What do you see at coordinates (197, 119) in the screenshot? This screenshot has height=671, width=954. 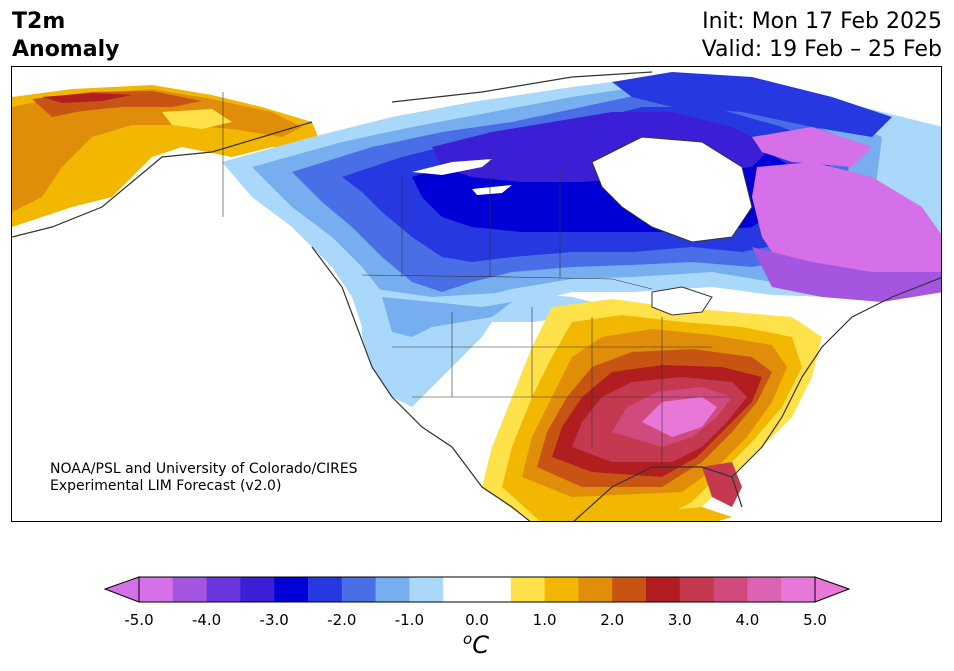 I see `alaska-interior-light` at bounding box center [197, 119].